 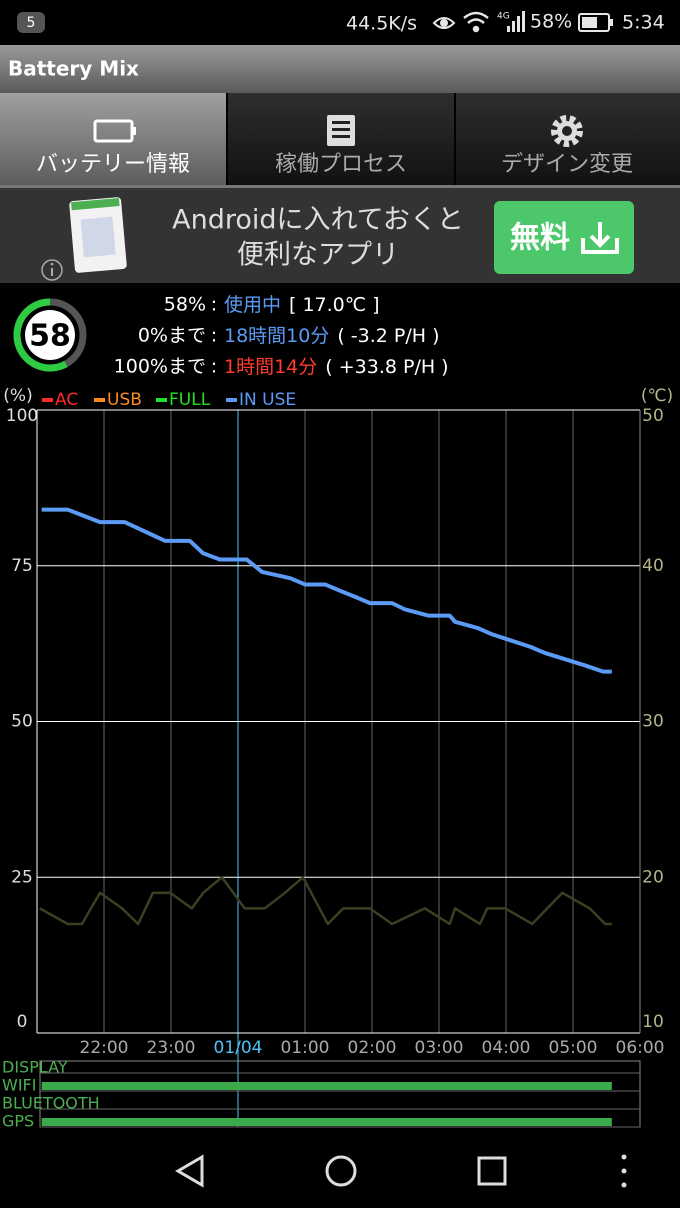 I want to click on network-type: 4G, so click(x=503, y=17).